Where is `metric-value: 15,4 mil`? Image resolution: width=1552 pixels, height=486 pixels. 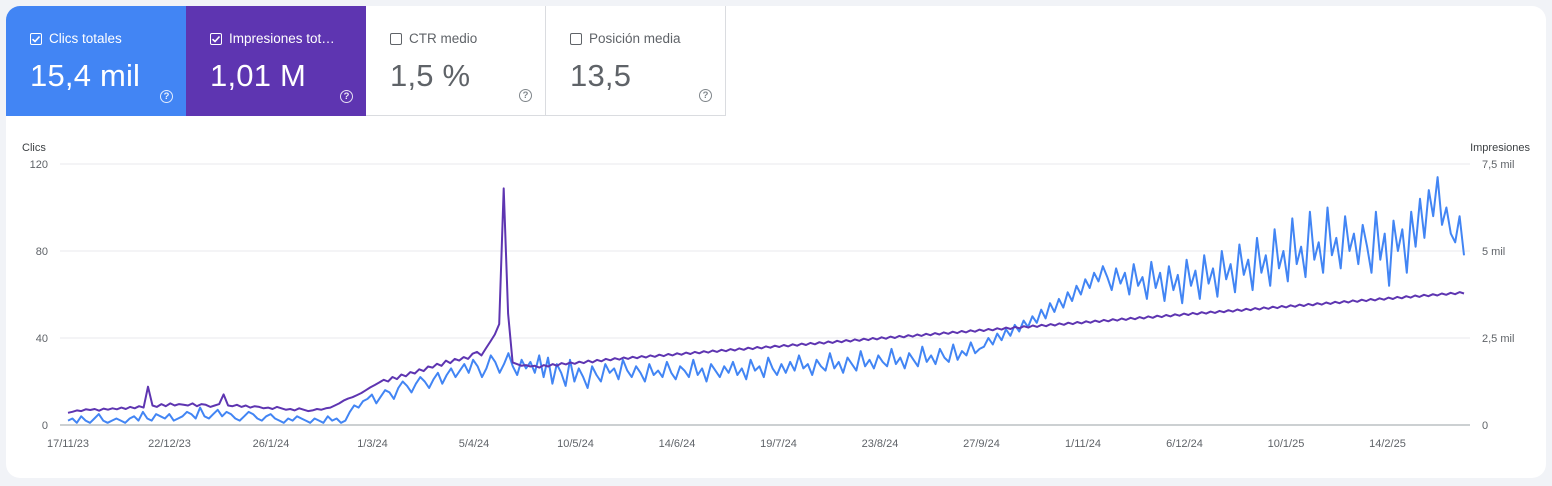 metric-value: 15,4 mil is located at coordinates (85, 75).